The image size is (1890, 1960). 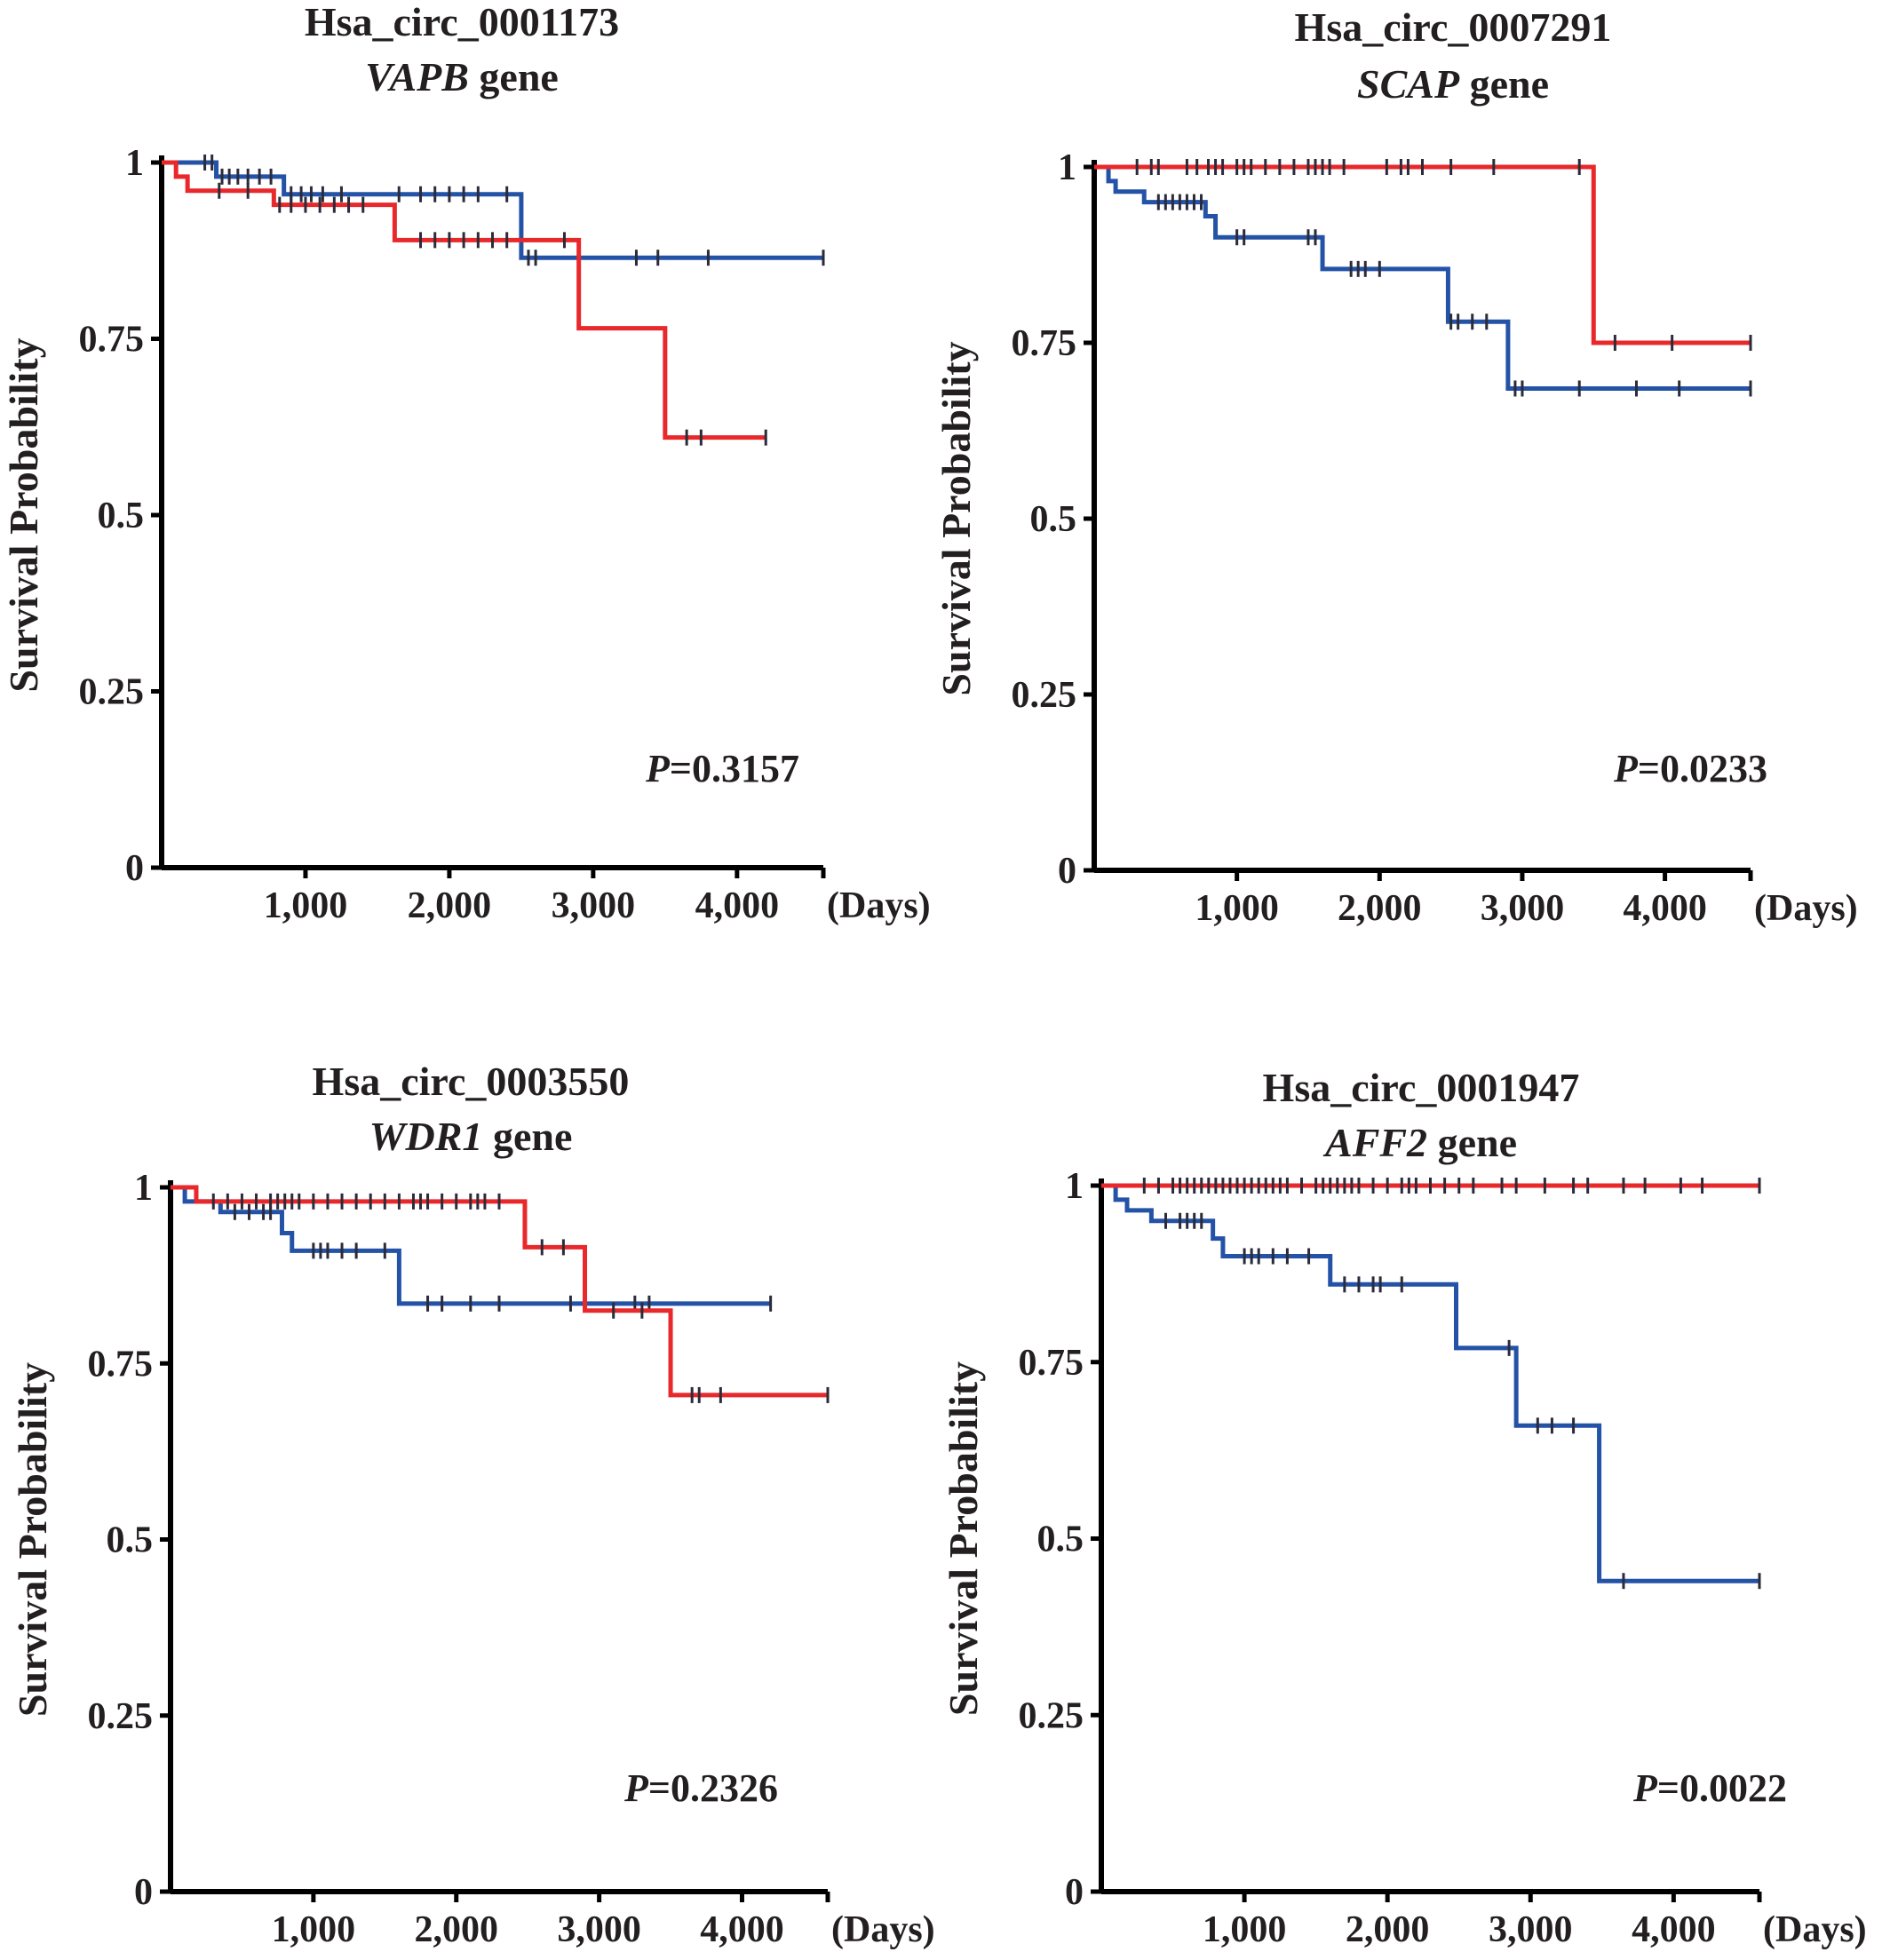 What do you see at coordinates (1409, 84) in the screenshot?
I see `gene-name: SCAP` at bounding box center [1409, 84].